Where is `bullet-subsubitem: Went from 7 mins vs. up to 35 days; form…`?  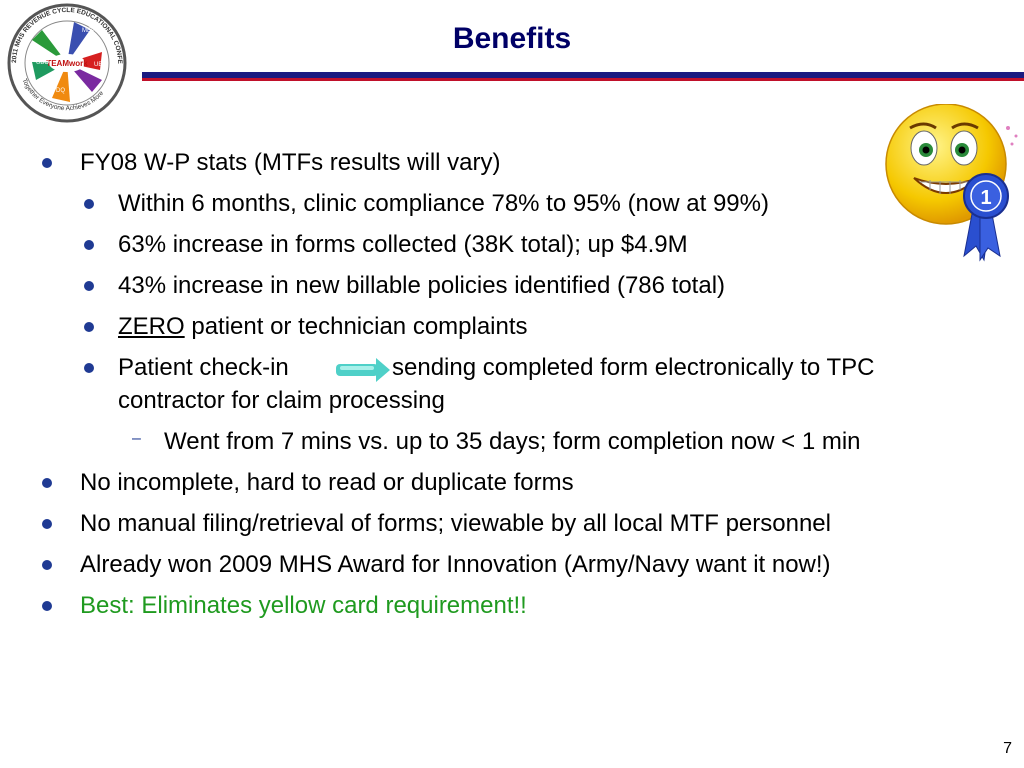 bullet-subsubitem: Went from 7 mins vs. up to 35 days; form… is located at coordinates (512, 441).